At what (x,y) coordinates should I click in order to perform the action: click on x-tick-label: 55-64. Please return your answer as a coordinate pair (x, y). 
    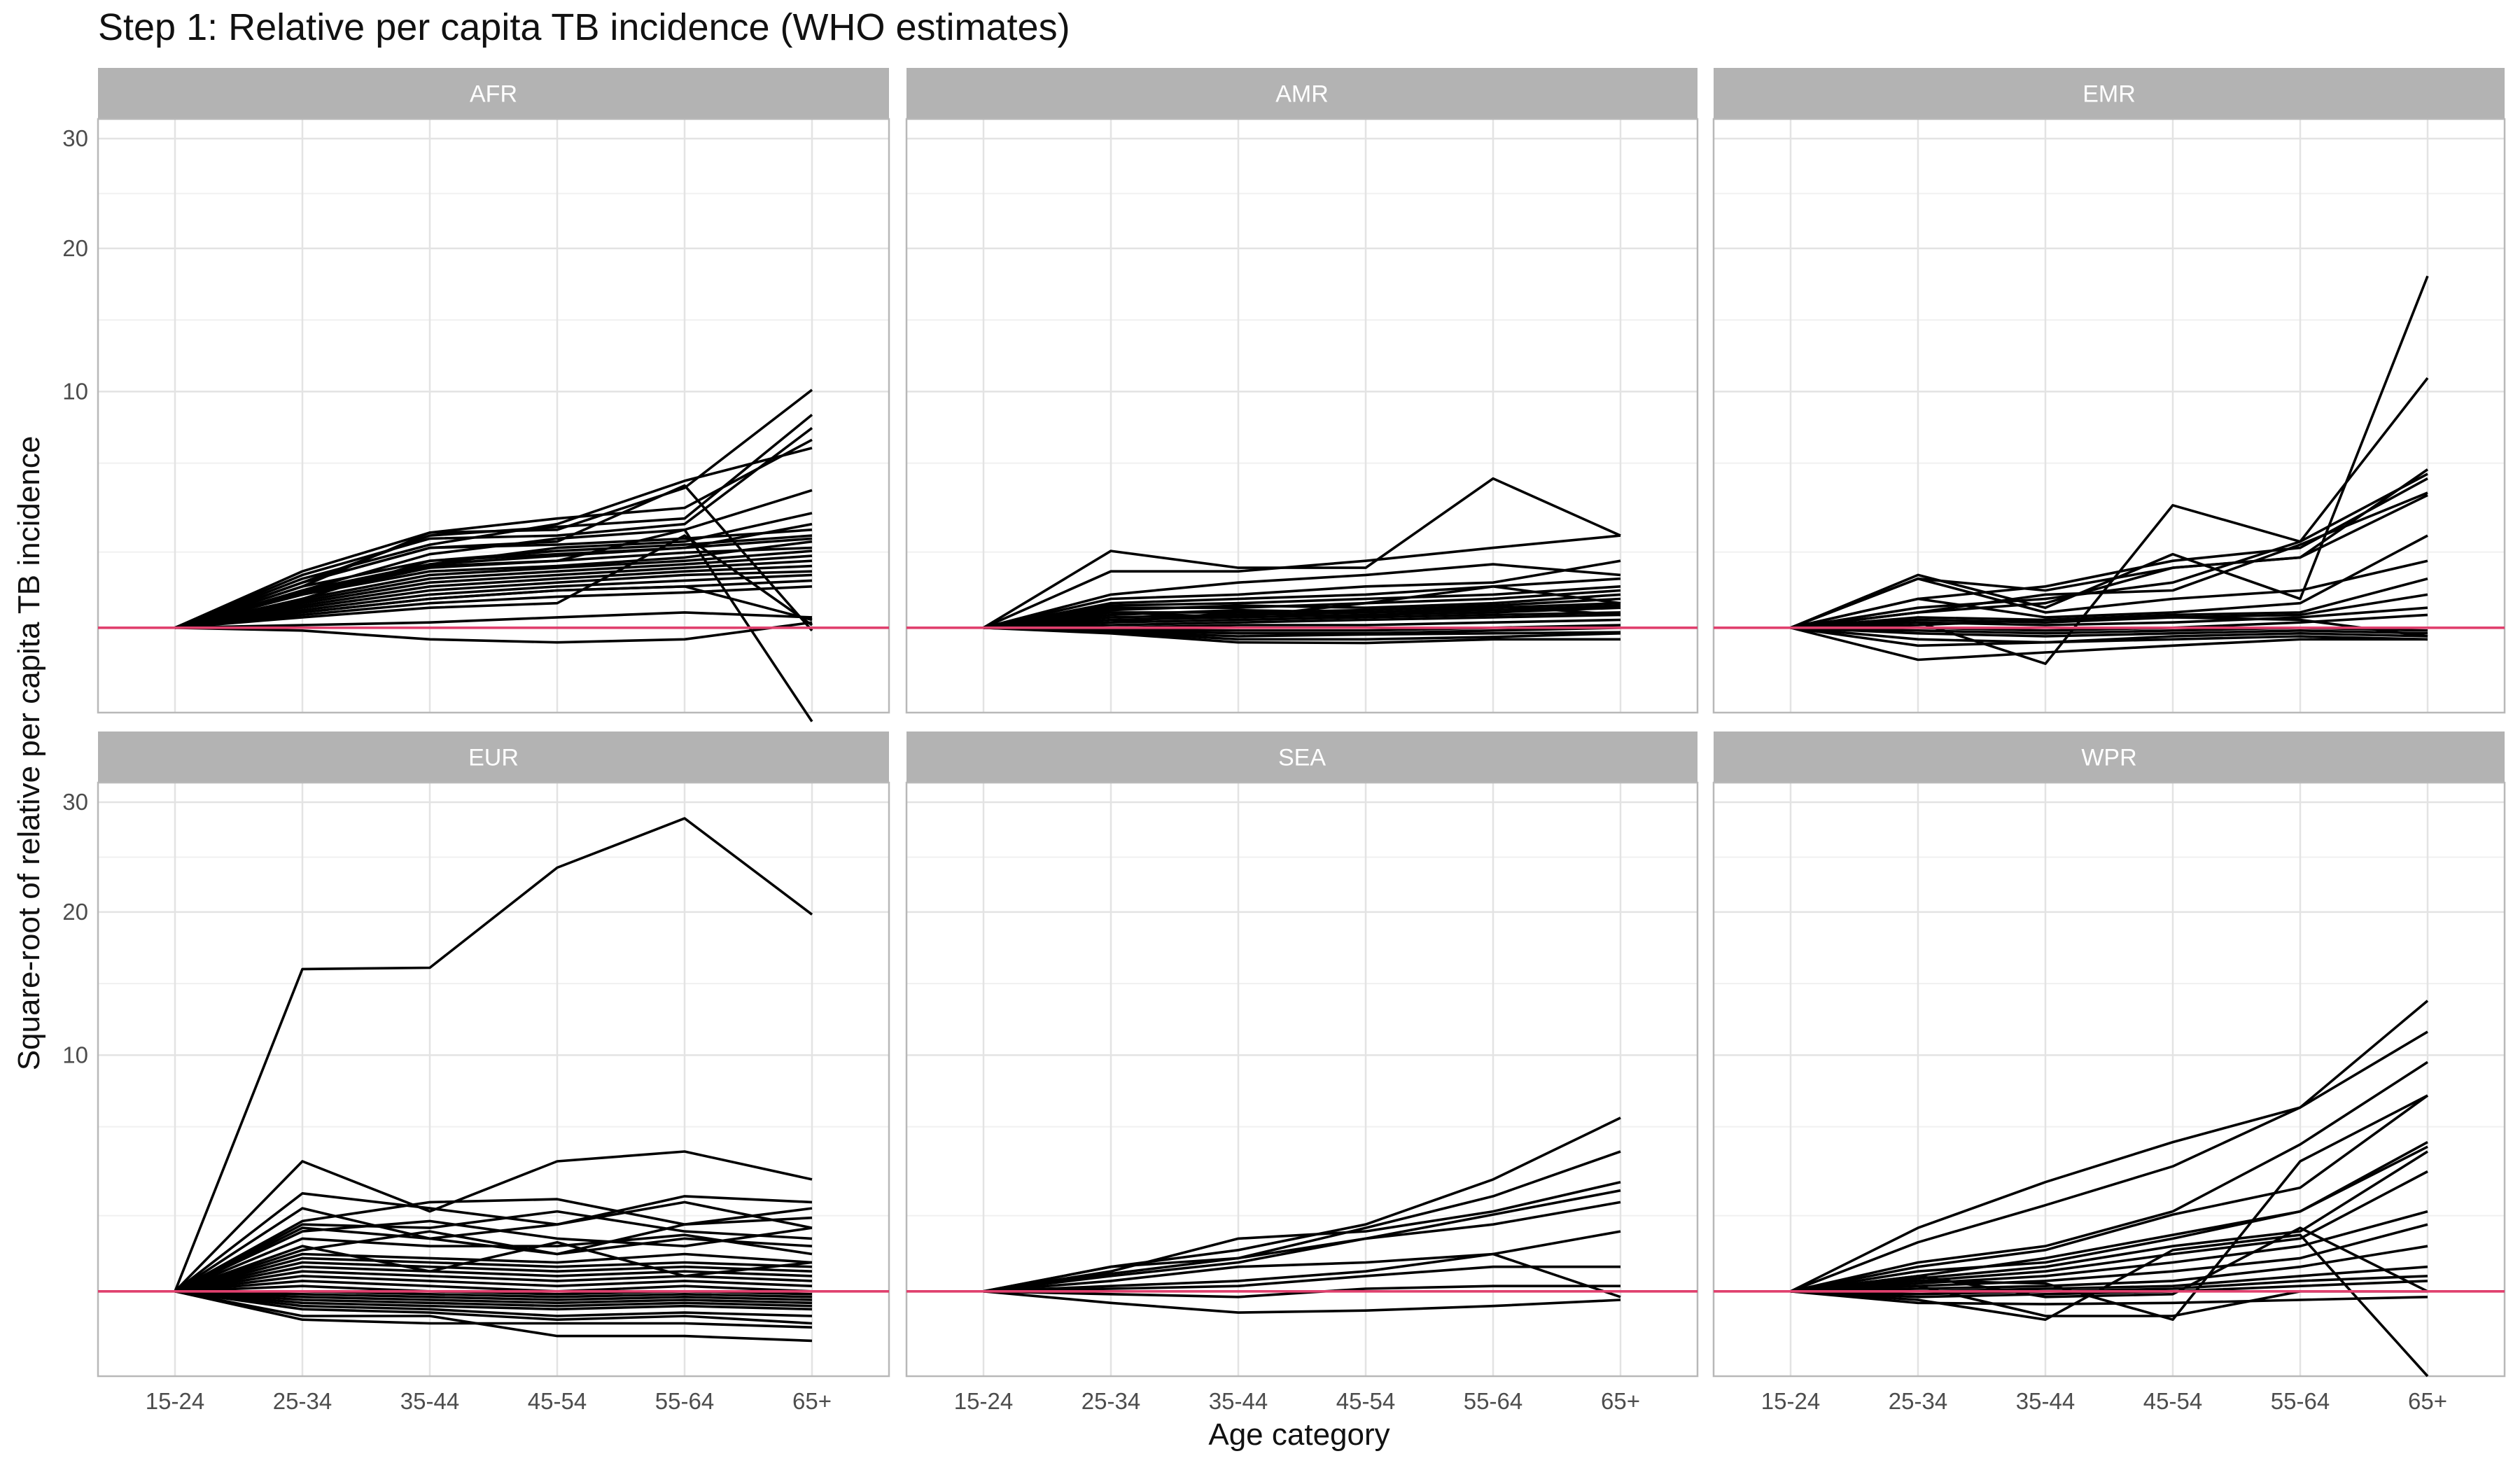
    Looking at the image, I should click on (2300, 1401).